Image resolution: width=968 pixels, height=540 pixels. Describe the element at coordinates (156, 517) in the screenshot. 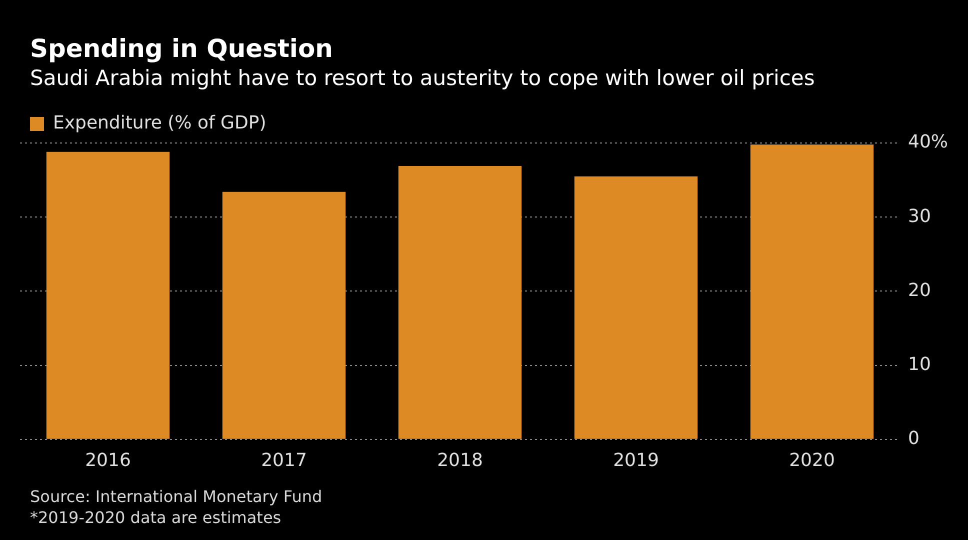

I see `text: *2019-2020 data are estimates` at that location.